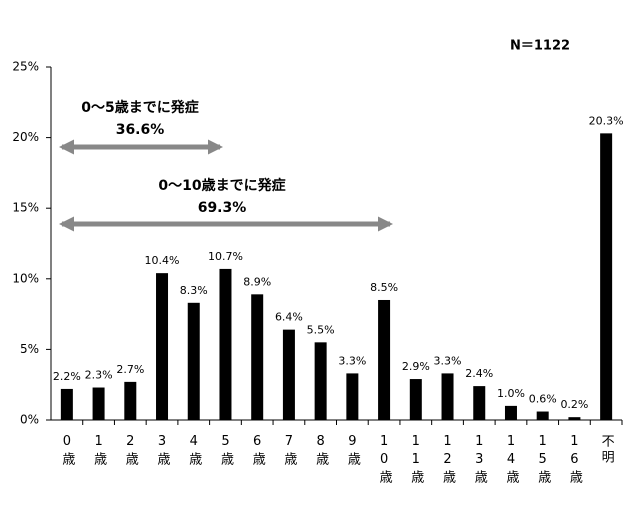 The width and height of the screenshot is (640, 508). Describe the element at coordinates (99, 375) in the screenshot. I see `value-label: 2.3%` at that location.